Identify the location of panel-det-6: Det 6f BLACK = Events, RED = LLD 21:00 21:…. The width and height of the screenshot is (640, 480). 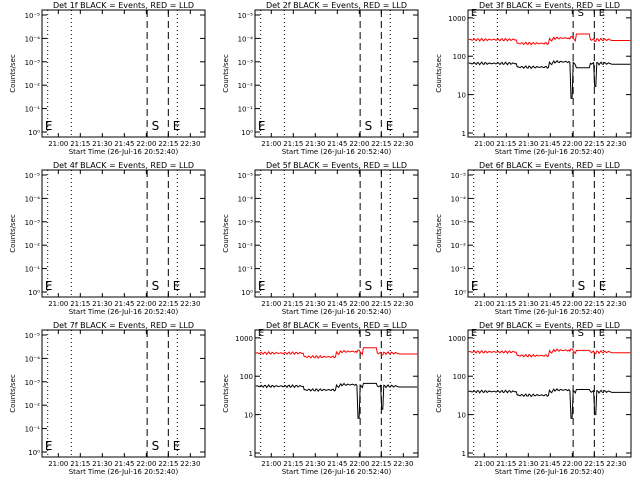
(533, 238).